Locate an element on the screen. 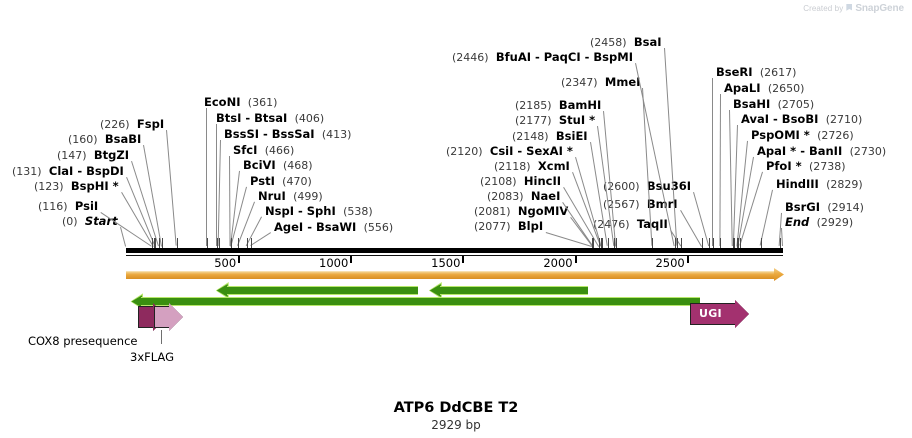  enzyme-name: EcoNI is located at coordinates (222, 102).